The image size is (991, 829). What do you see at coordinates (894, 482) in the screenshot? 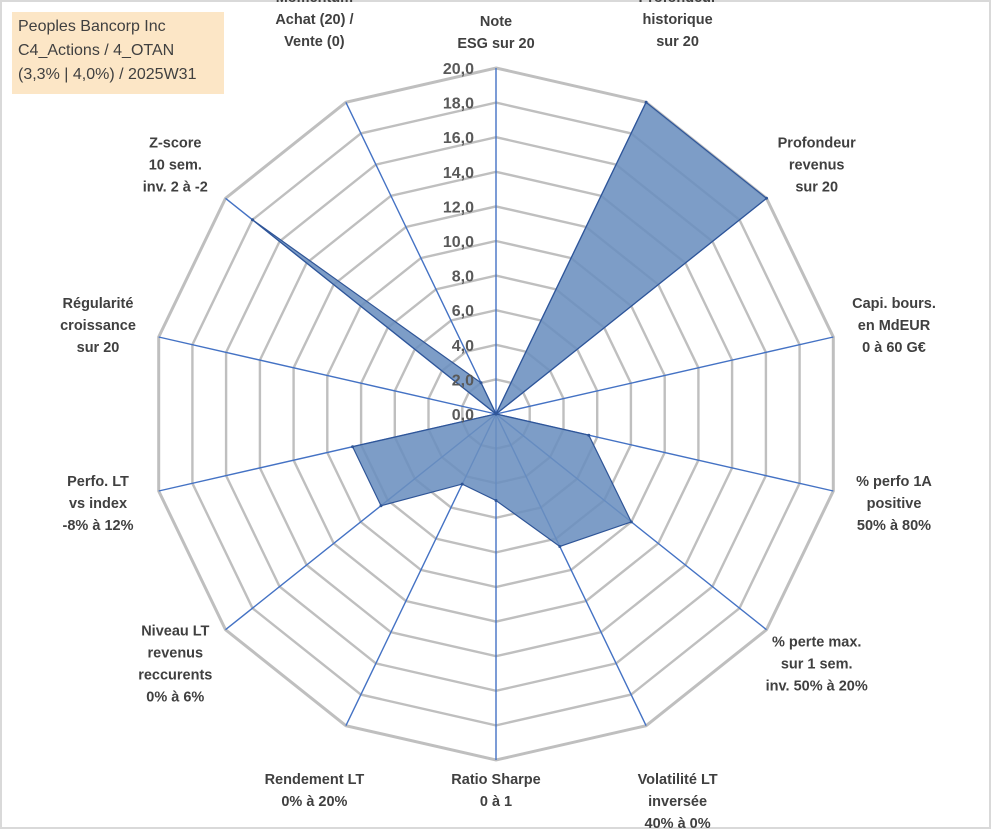
I see `axis-label-line: % perfo 1A` at bounding box center [894, 482].